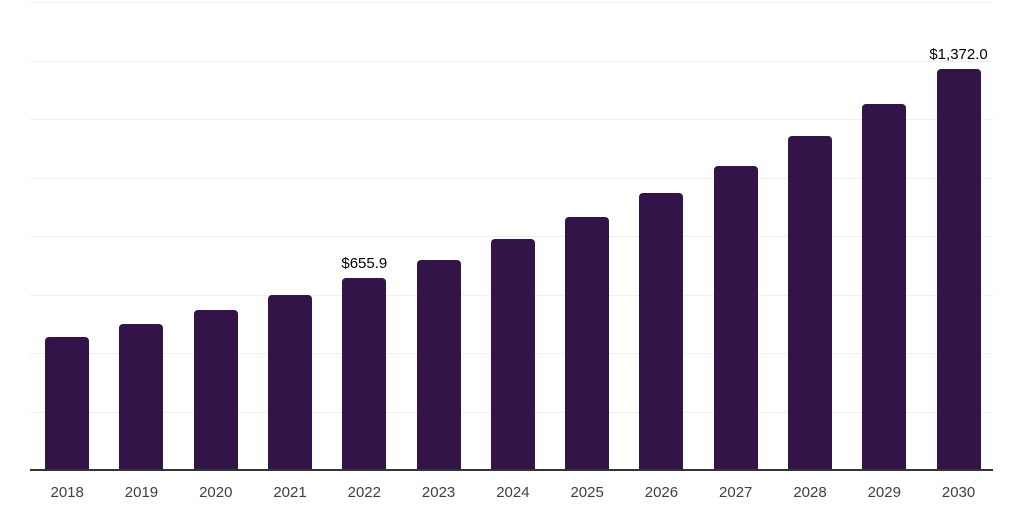 The image size is (1024, 512). I want to click on data-label-2030: $1,372.0, so click(958, 54).